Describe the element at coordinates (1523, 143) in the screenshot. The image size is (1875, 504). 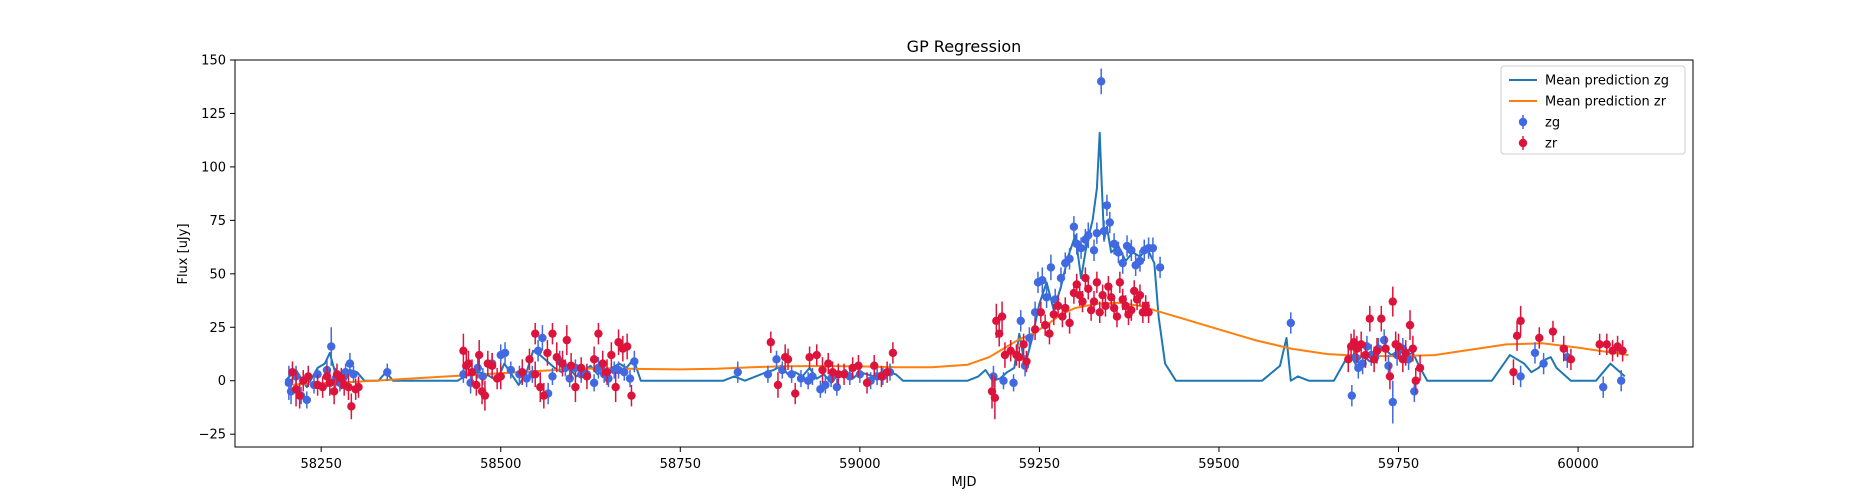
I see `legend-swatch-zr-marker` at that location.